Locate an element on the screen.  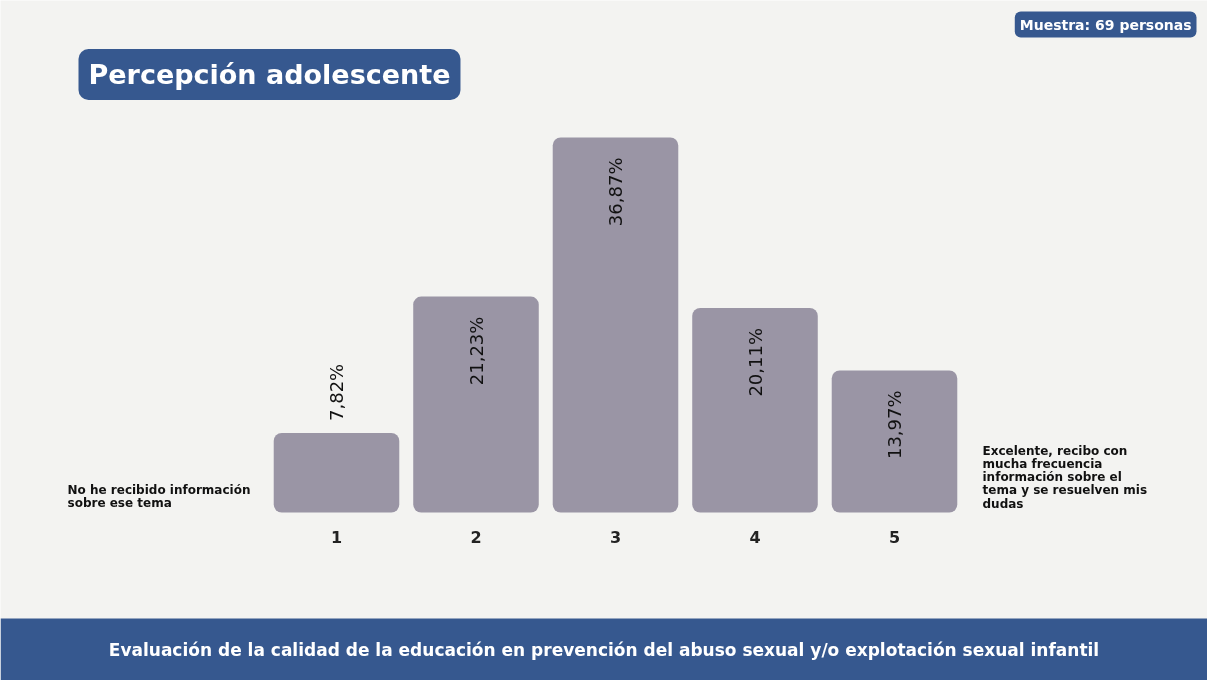
data-label: 36,87% is located at coordinates (615, 192).